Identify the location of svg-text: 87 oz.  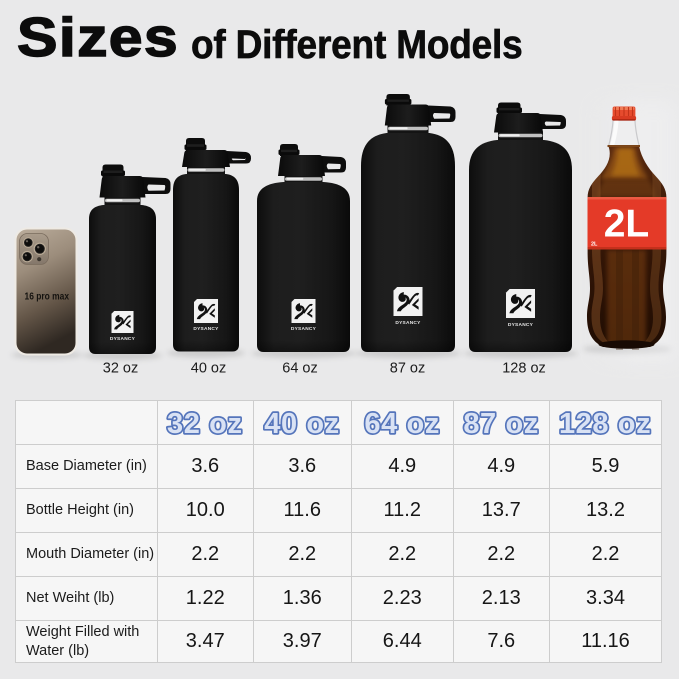
(407, 369).